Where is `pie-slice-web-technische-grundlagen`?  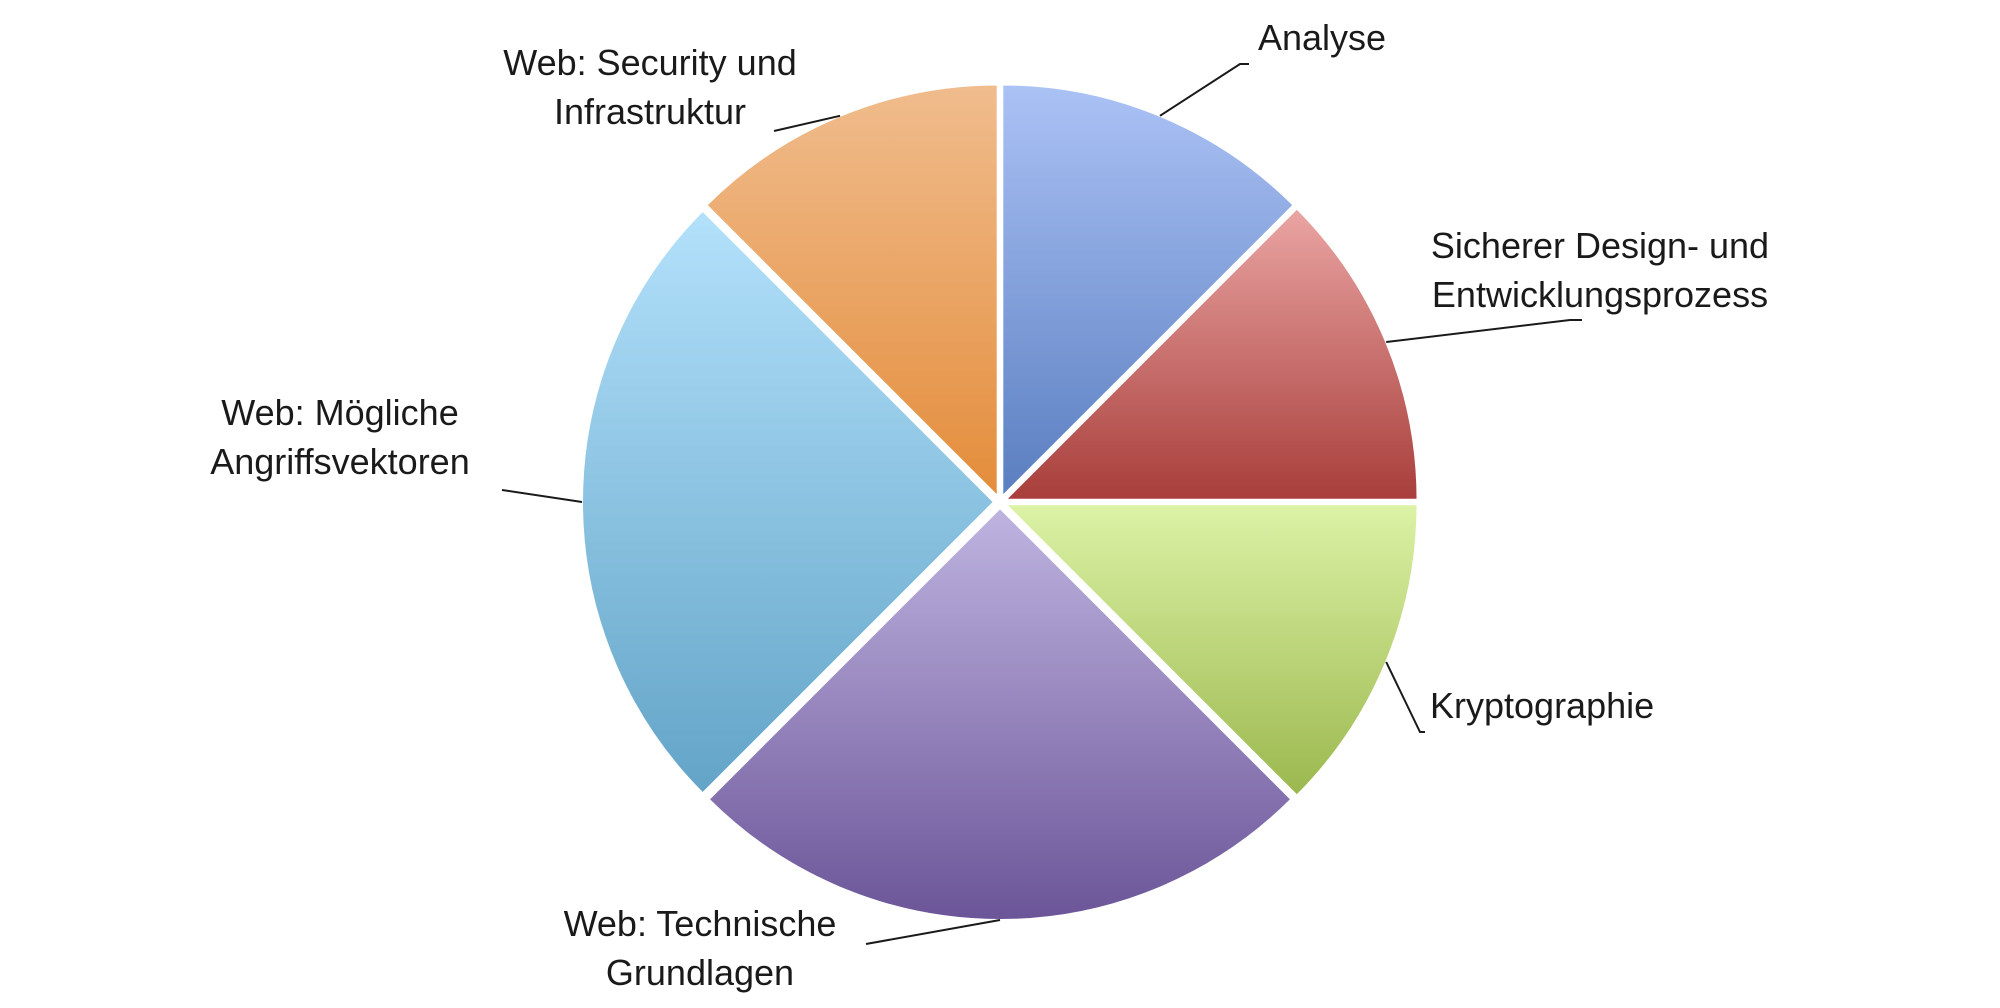
pie-slice-web-technische-grundlagen is located at coordinates (1000, 713).